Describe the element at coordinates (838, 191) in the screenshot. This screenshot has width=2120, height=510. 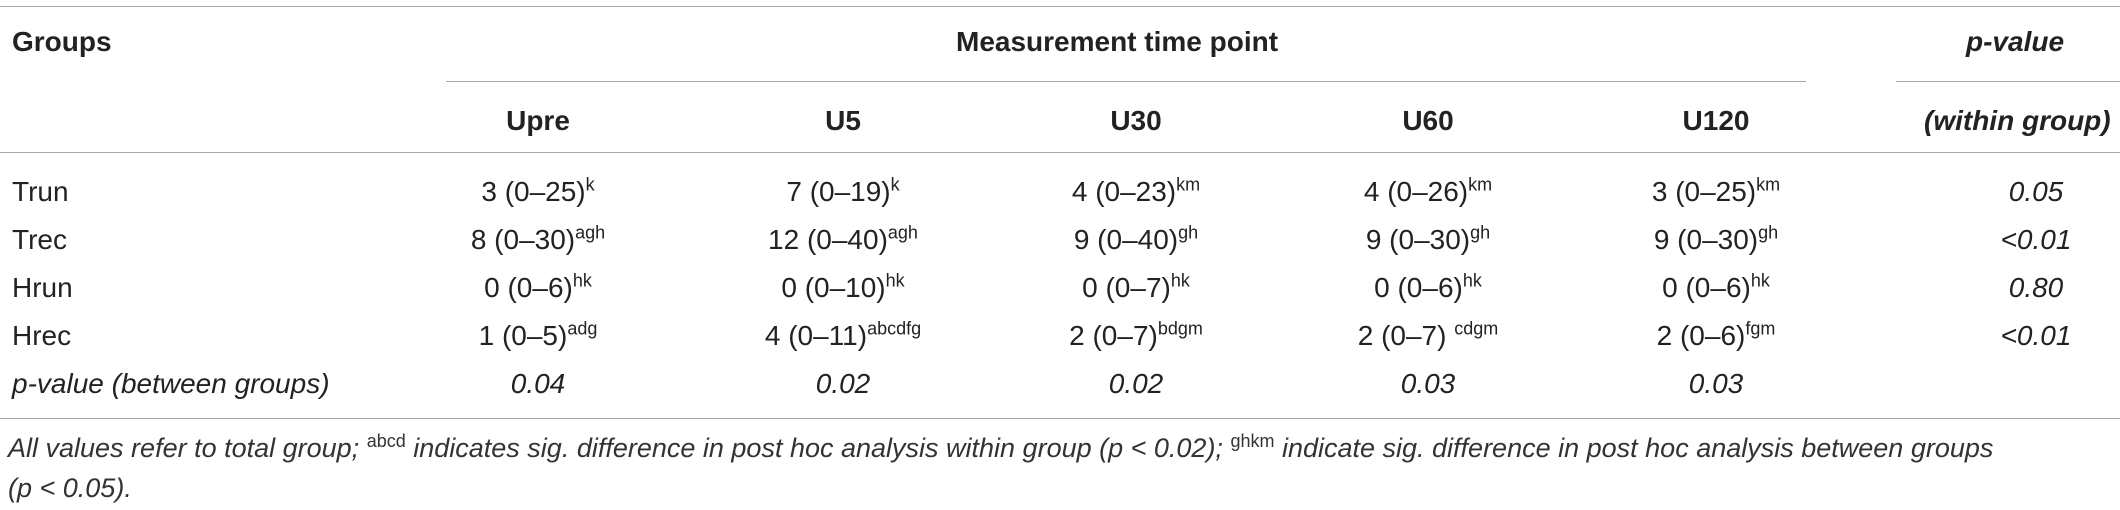
I see `cell-value: 7 (0–19)` at that location.